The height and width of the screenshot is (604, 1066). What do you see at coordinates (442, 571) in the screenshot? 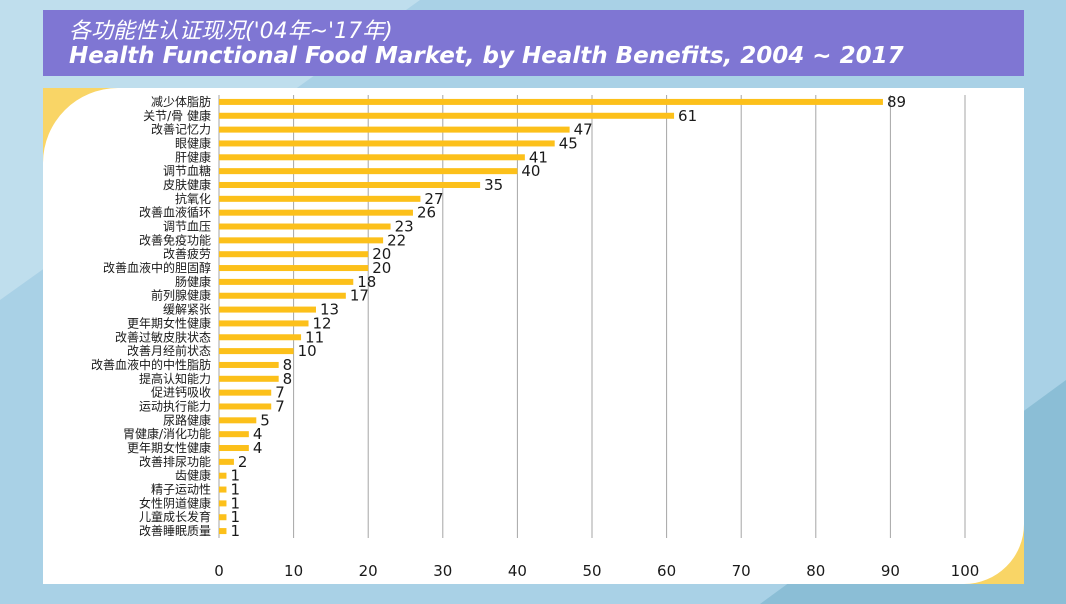
I see `x-tick-label: 30` at bounding box center [442, 571].